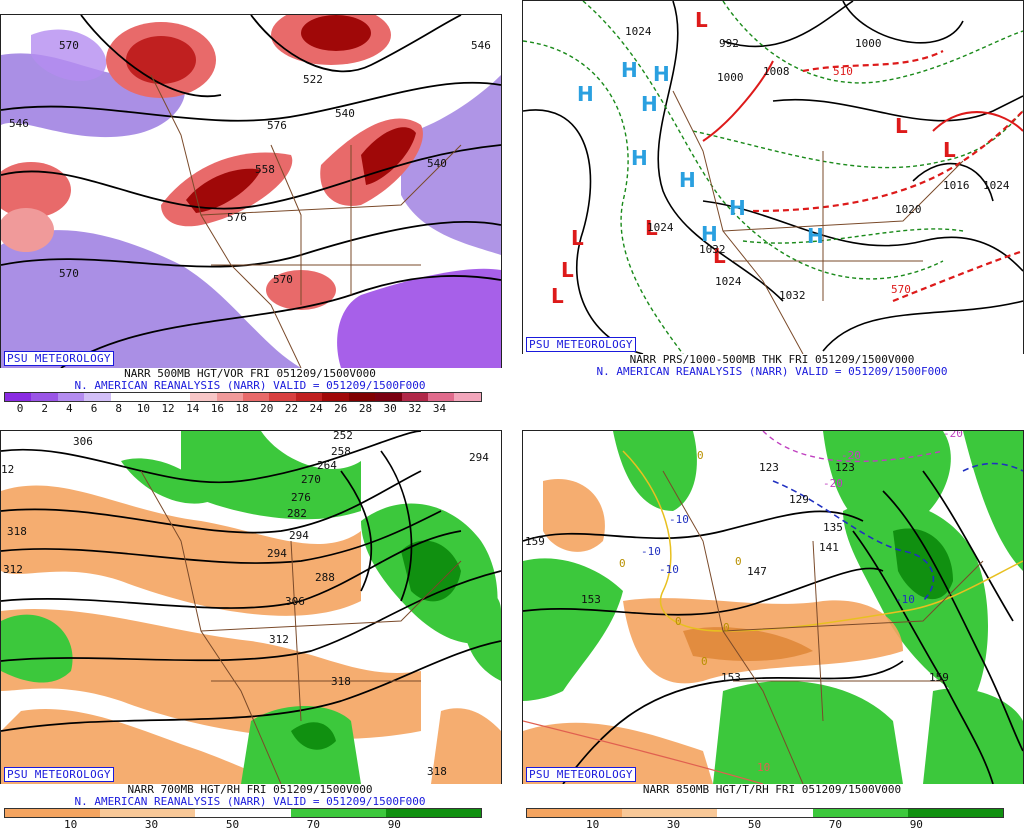 The width and height of the screenshot is (1024, 833). I want to click on colorbar-tick-label: 20, so click(267, 408).